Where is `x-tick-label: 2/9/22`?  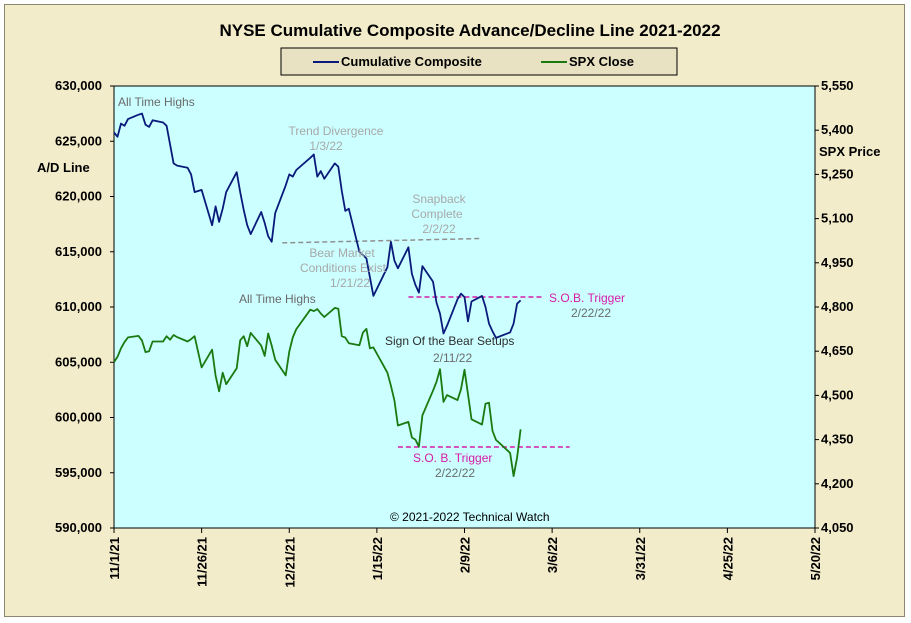 x-tick-label: 2/9/22 is located at coordinates (465, 555).